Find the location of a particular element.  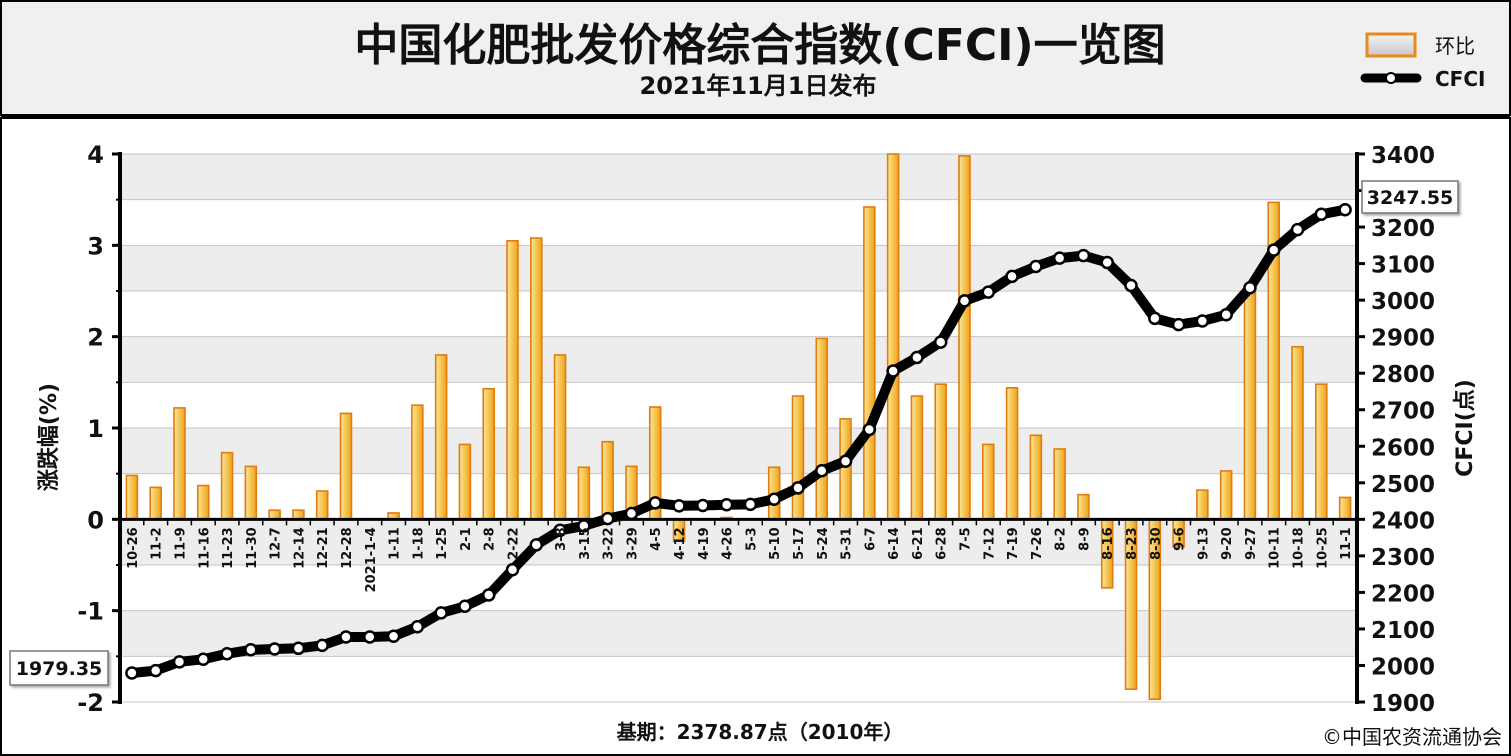

x-tick-label: 8-30 is located at coordinates (1156, 543).